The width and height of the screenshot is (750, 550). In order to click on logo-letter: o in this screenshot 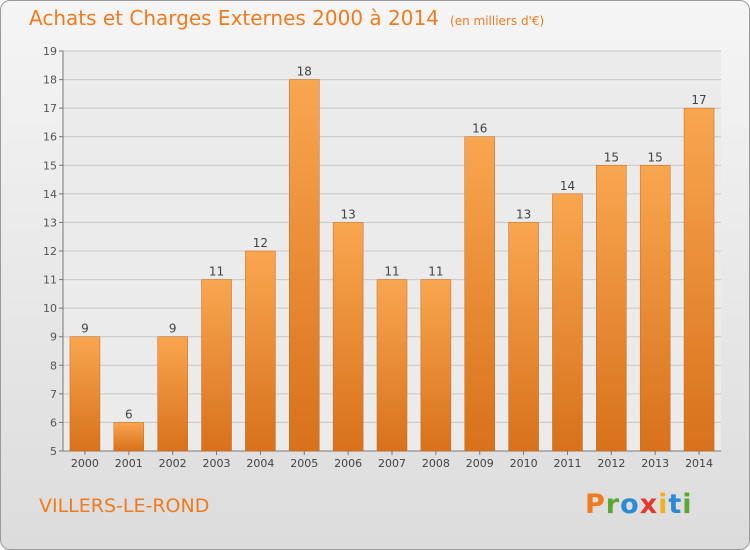, I will do `click(630, 504)`.